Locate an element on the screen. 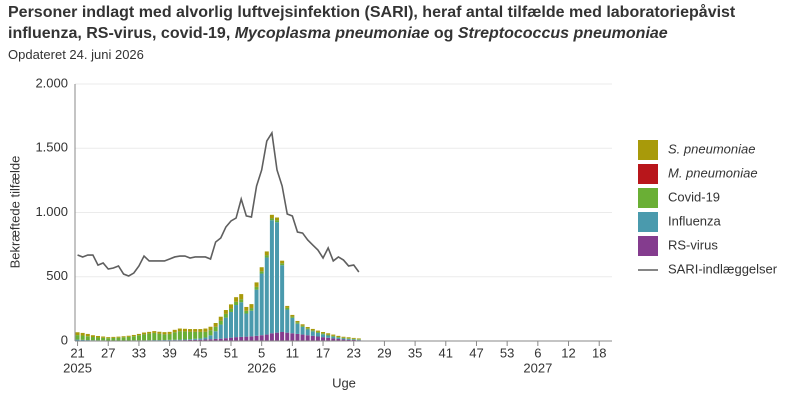  year-label: 2027 is located at coordinates (537, 367).